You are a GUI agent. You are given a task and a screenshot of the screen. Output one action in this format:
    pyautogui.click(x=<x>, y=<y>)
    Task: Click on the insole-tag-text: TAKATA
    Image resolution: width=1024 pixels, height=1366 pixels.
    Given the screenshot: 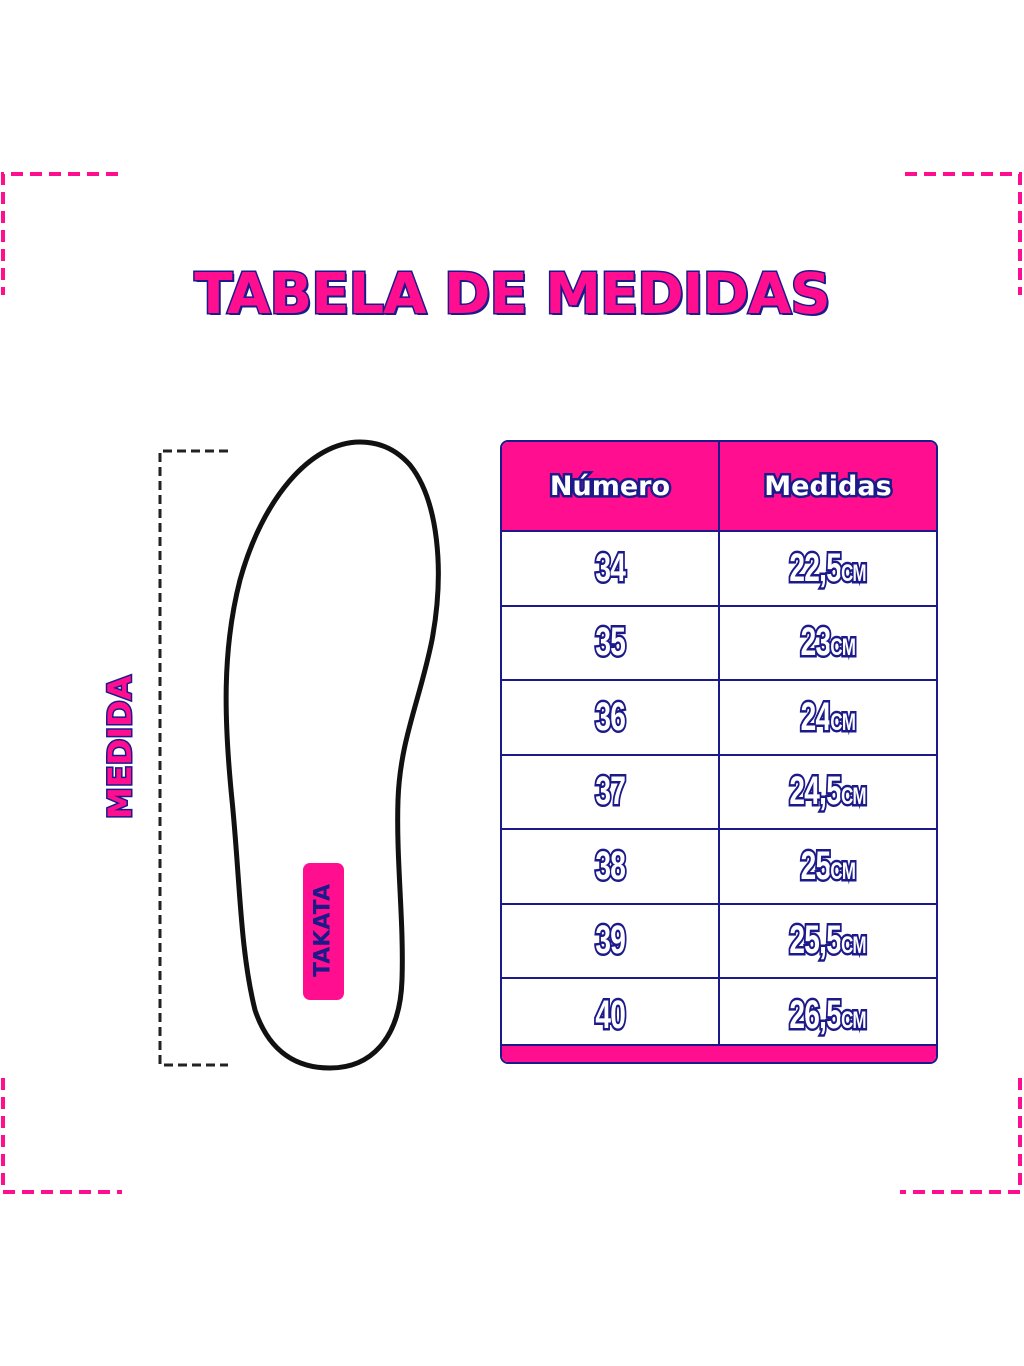 What is the action you would take?
    pyautogui.click(x=323, y=930)
    